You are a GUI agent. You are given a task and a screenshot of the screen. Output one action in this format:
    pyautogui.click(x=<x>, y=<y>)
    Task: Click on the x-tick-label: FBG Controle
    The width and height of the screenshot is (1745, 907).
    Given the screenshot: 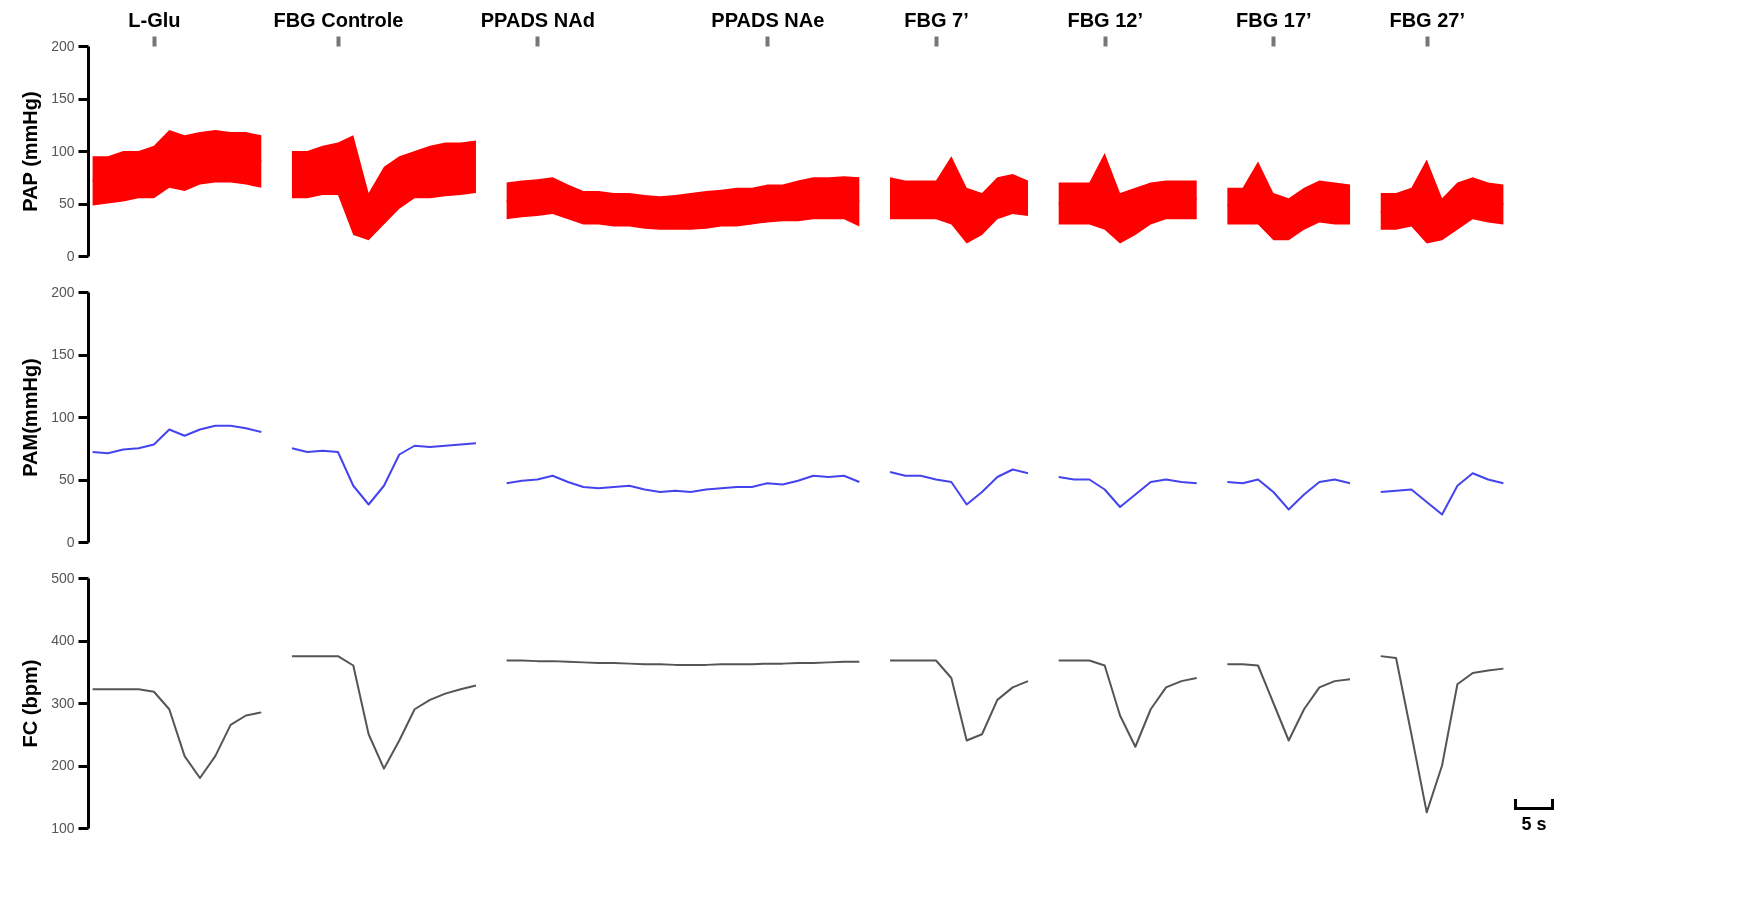 What is the action you would take?
    pyautogui.click(x=338, y=19)
    